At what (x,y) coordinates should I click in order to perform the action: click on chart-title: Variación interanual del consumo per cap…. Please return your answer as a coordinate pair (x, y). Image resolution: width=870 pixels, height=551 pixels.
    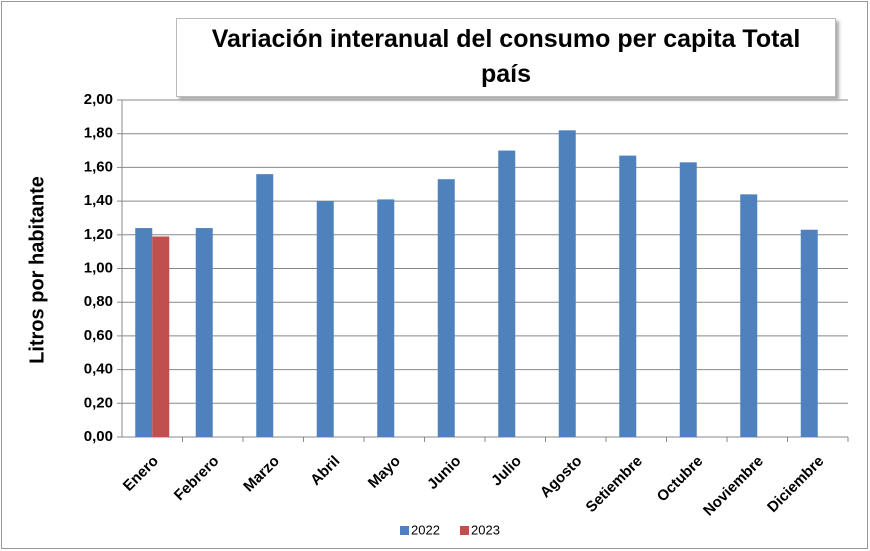
    Looking at the image, I should click on (506, 57).